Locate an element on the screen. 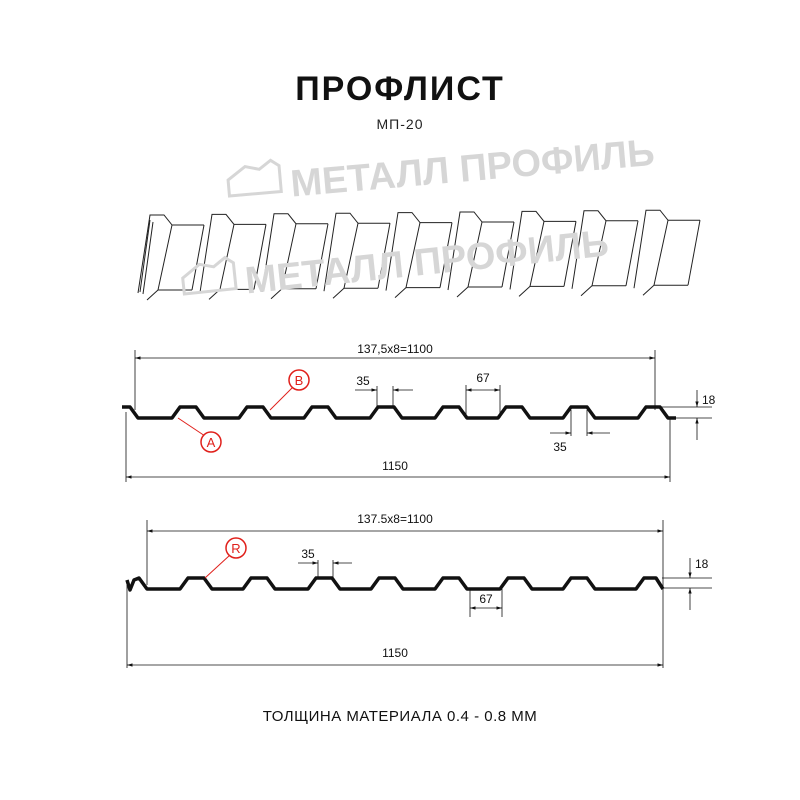 The image size is (800, 800). callout-a is located at coordinates (211, 442).